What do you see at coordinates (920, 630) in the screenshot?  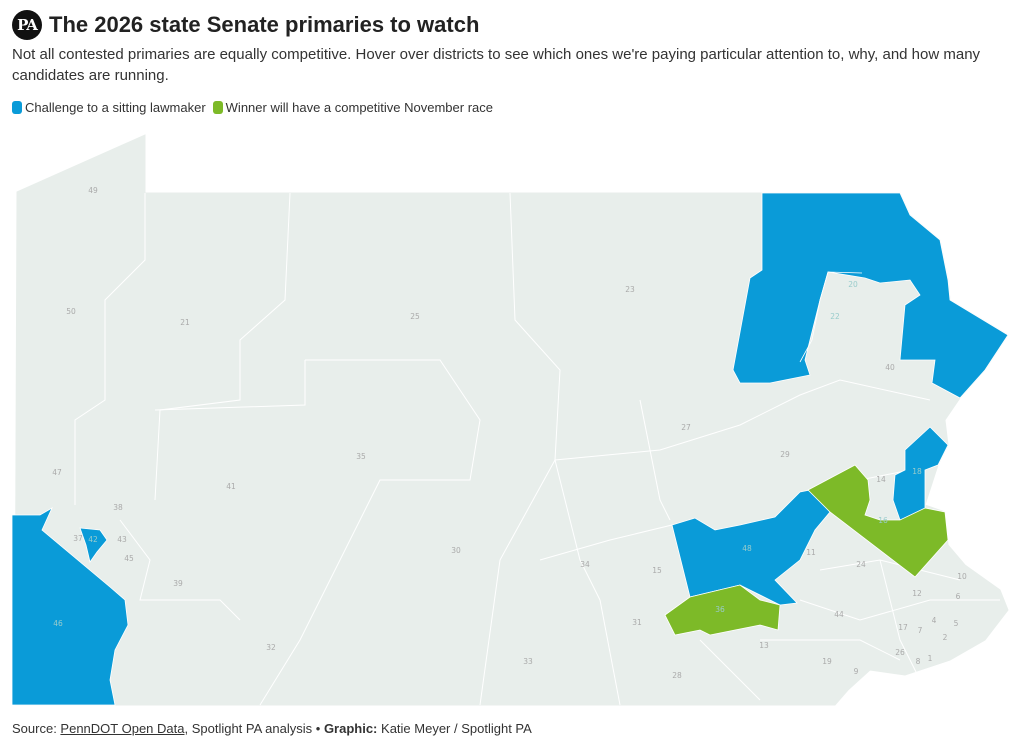 I see `district-label-7: 7` at bounding box center [920, 630].